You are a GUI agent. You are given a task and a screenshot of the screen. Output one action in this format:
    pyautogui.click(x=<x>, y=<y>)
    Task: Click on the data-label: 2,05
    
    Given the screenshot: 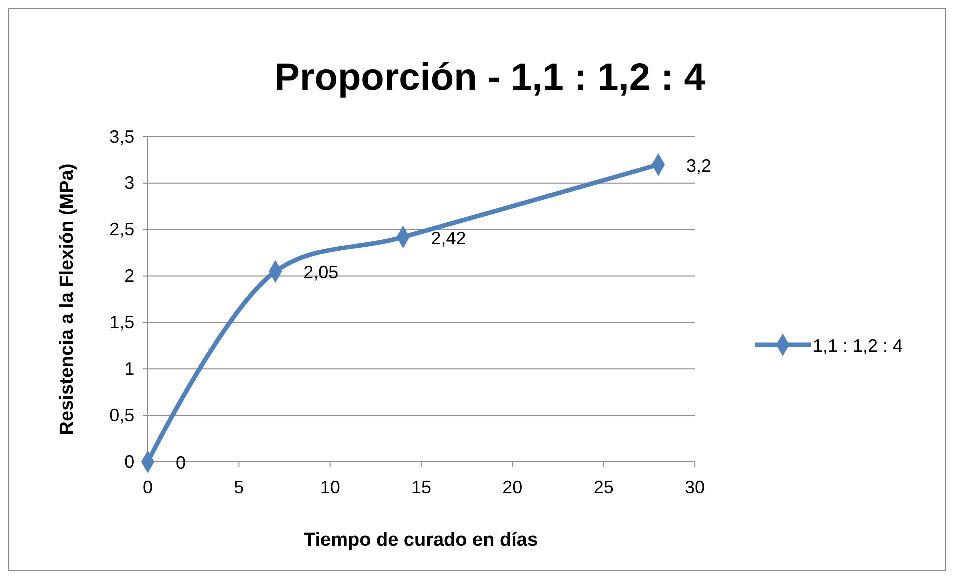 What is the action you would take?
    pyautogui.click(x=321, y=272)
    